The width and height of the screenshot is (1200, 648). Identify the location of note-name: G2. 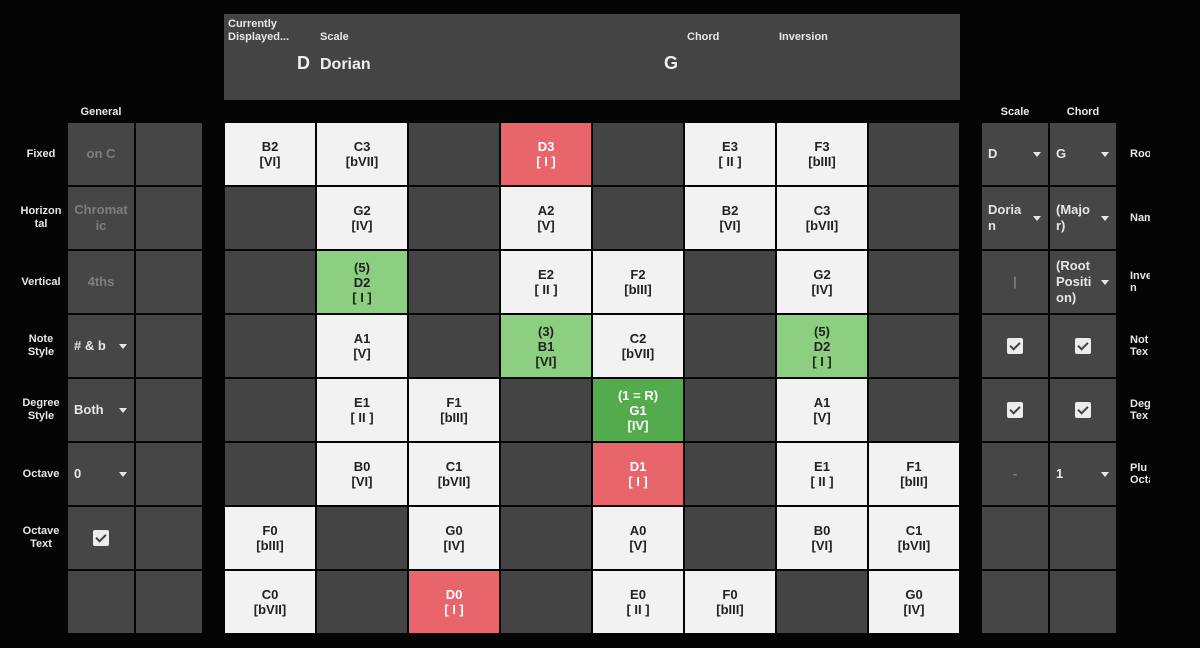
(822, 274).